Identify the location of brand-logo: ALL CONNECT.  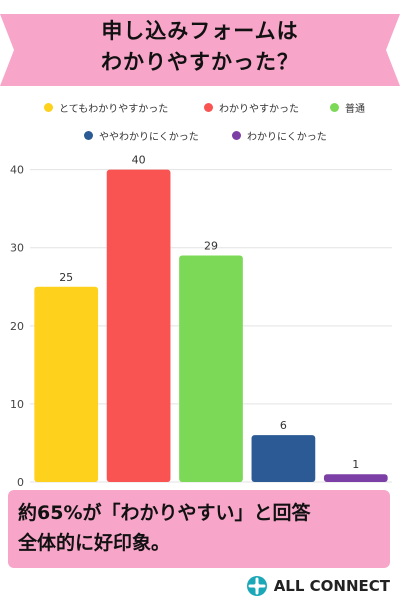
(318, 586).